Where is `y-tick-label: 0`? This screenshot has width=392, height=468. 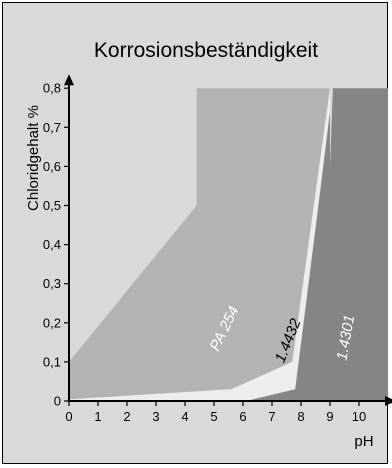 y-tick-label: 0 is located at coordinates (57, 401).